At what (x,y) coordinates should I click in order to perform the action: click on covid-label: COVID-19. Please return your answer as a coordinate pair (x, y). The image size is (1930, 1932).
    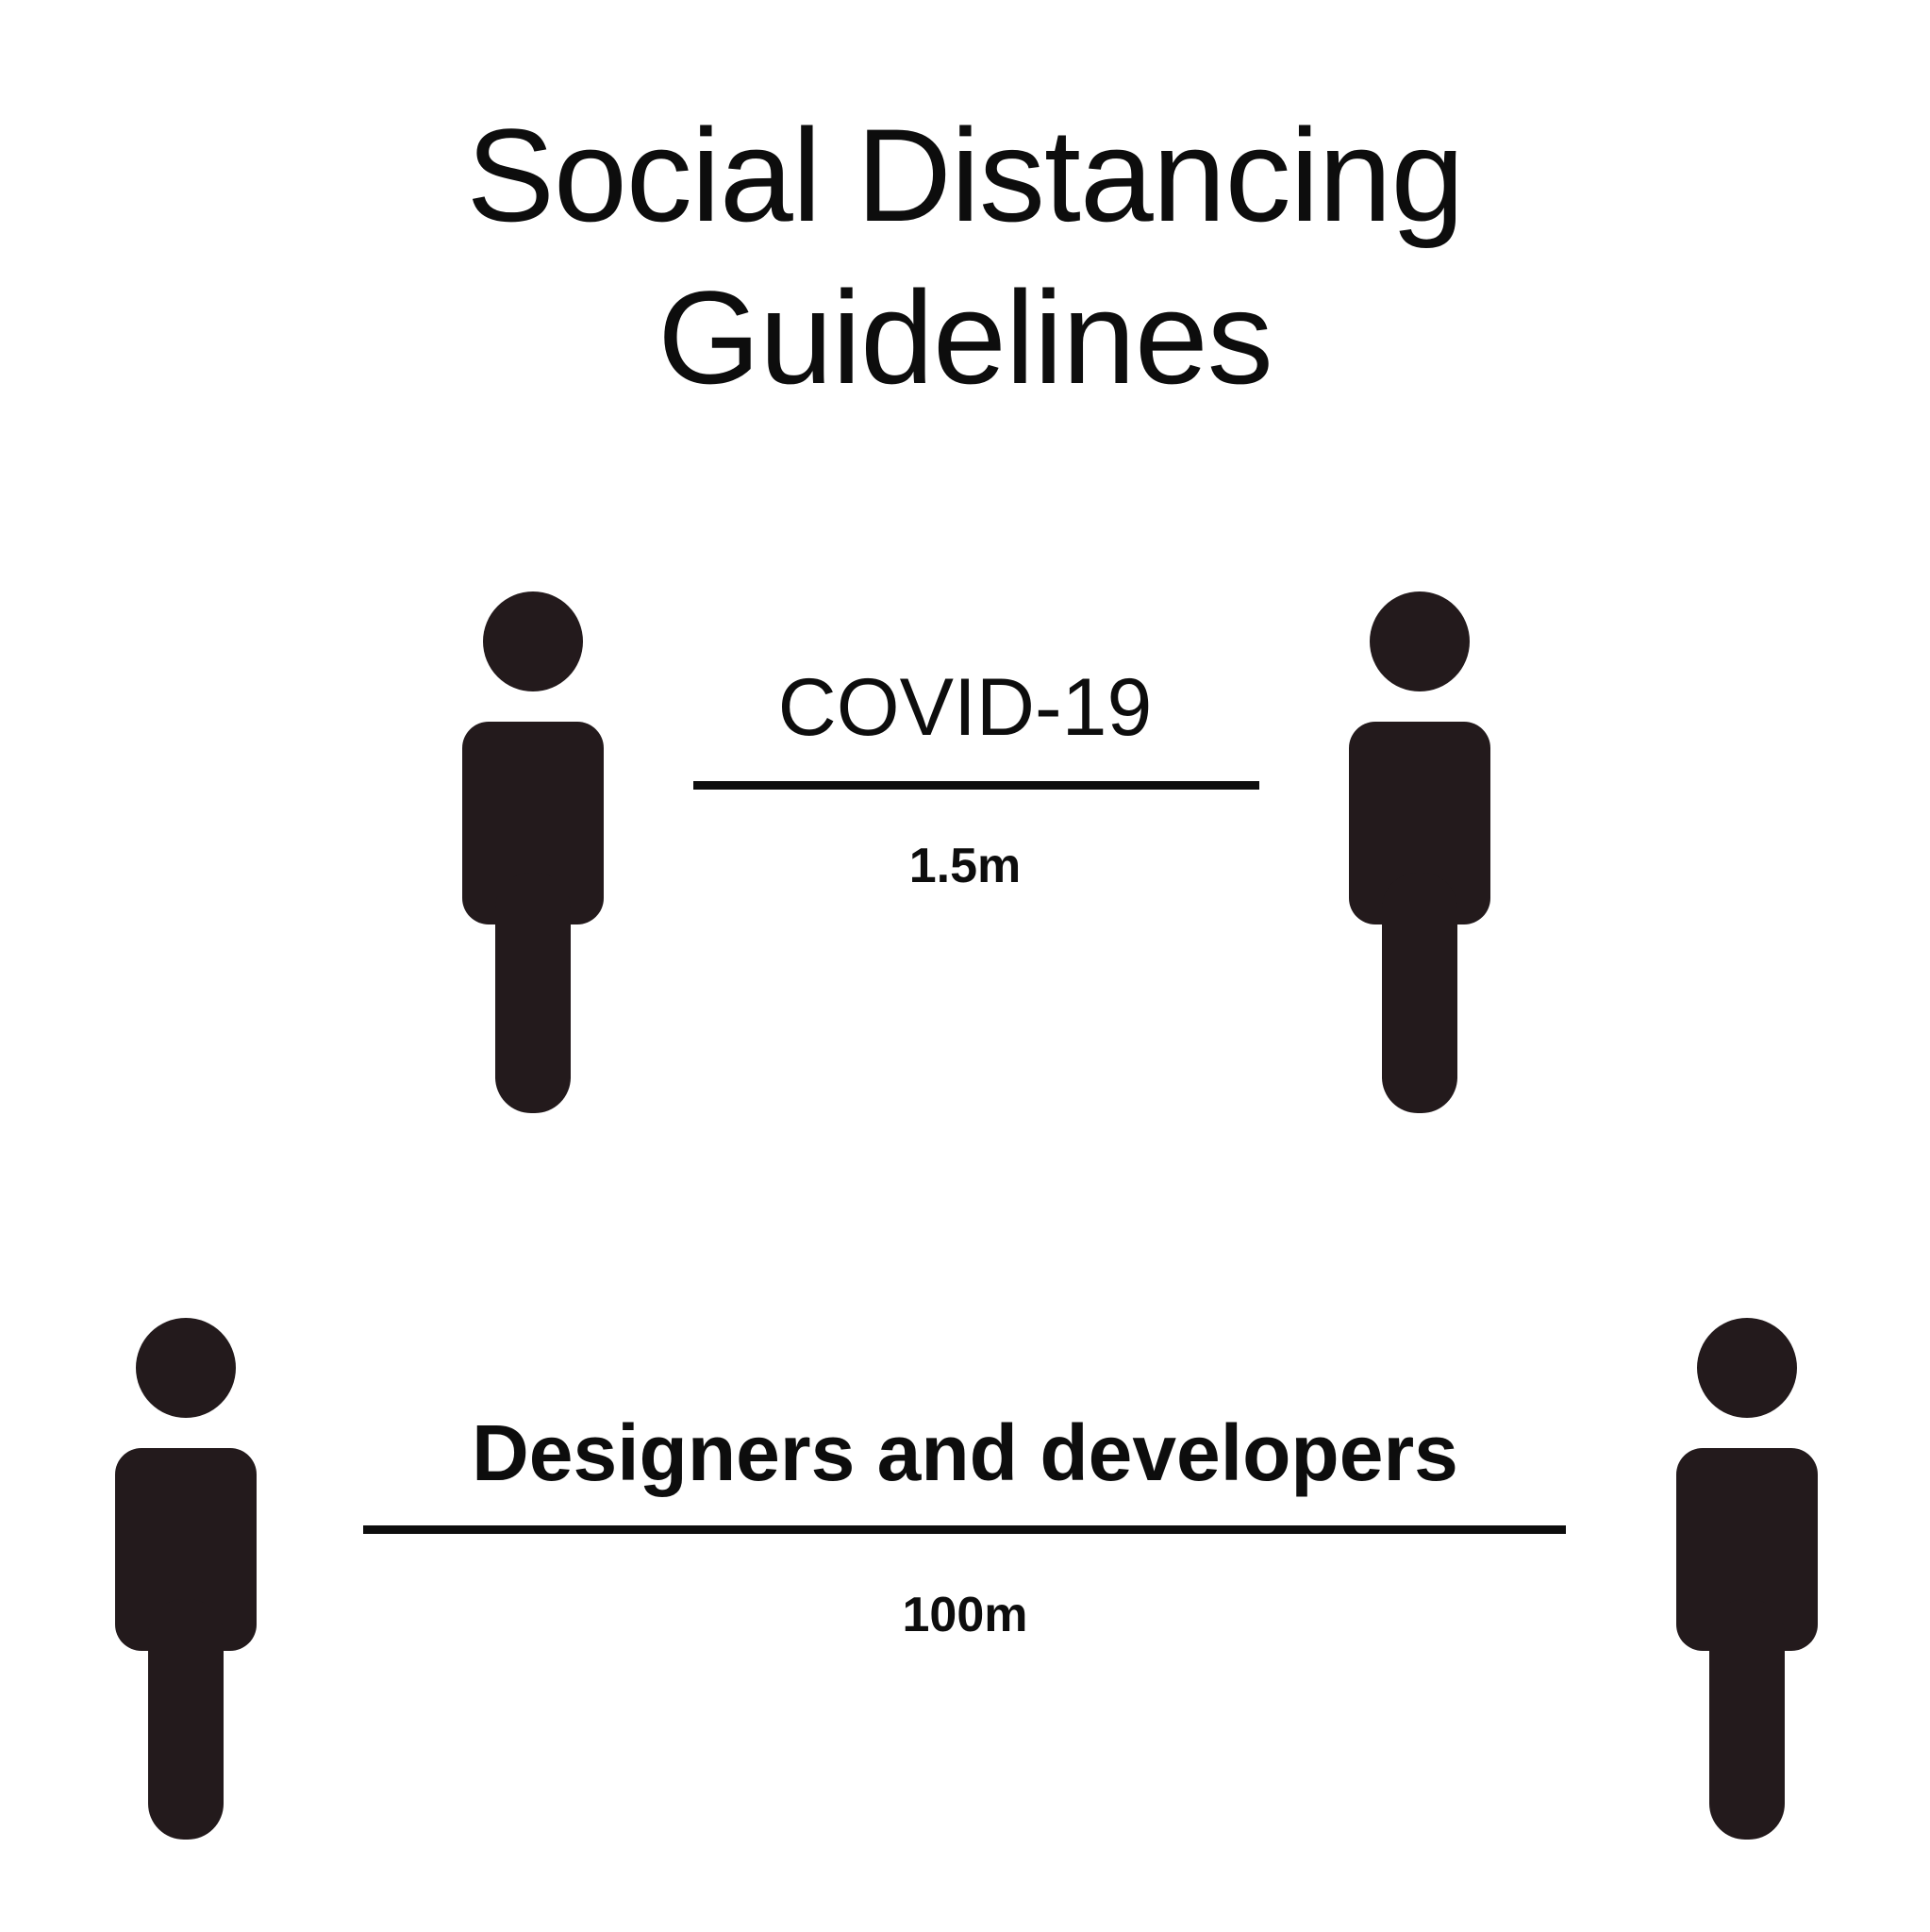
    Looking at the image, I should click on (965, 708).